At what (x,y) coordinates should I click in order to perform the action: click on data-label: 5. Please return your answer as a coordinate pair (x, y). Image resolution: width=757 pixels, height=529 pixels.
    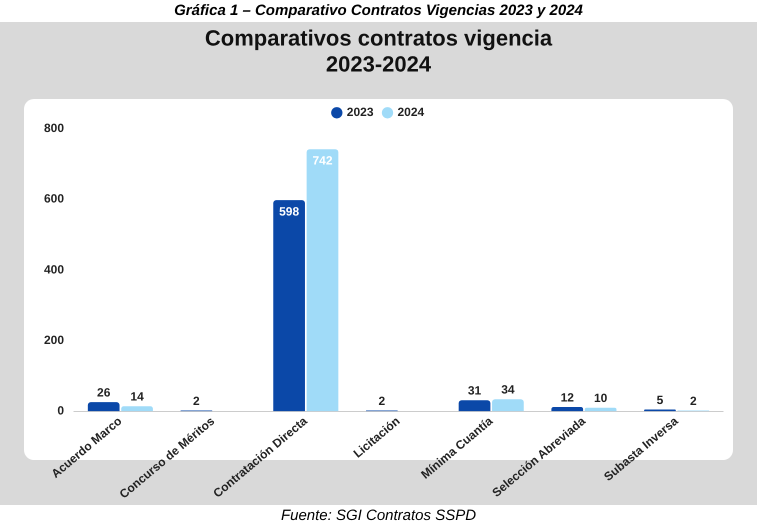
    Looking at the image, I should click on (660, 399).